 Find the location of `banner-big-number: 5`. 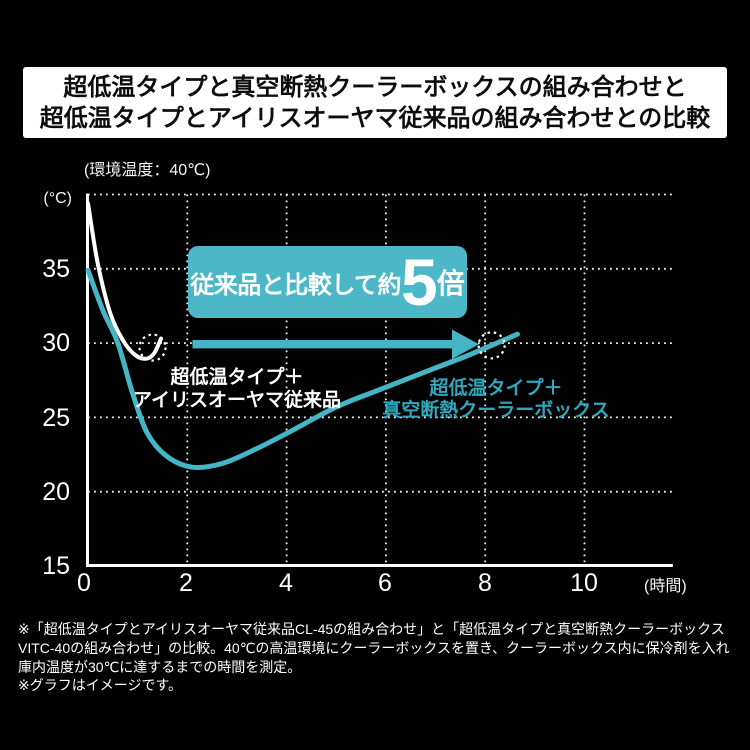

banner-big-number: 5 is located at coordinates (419, 282).